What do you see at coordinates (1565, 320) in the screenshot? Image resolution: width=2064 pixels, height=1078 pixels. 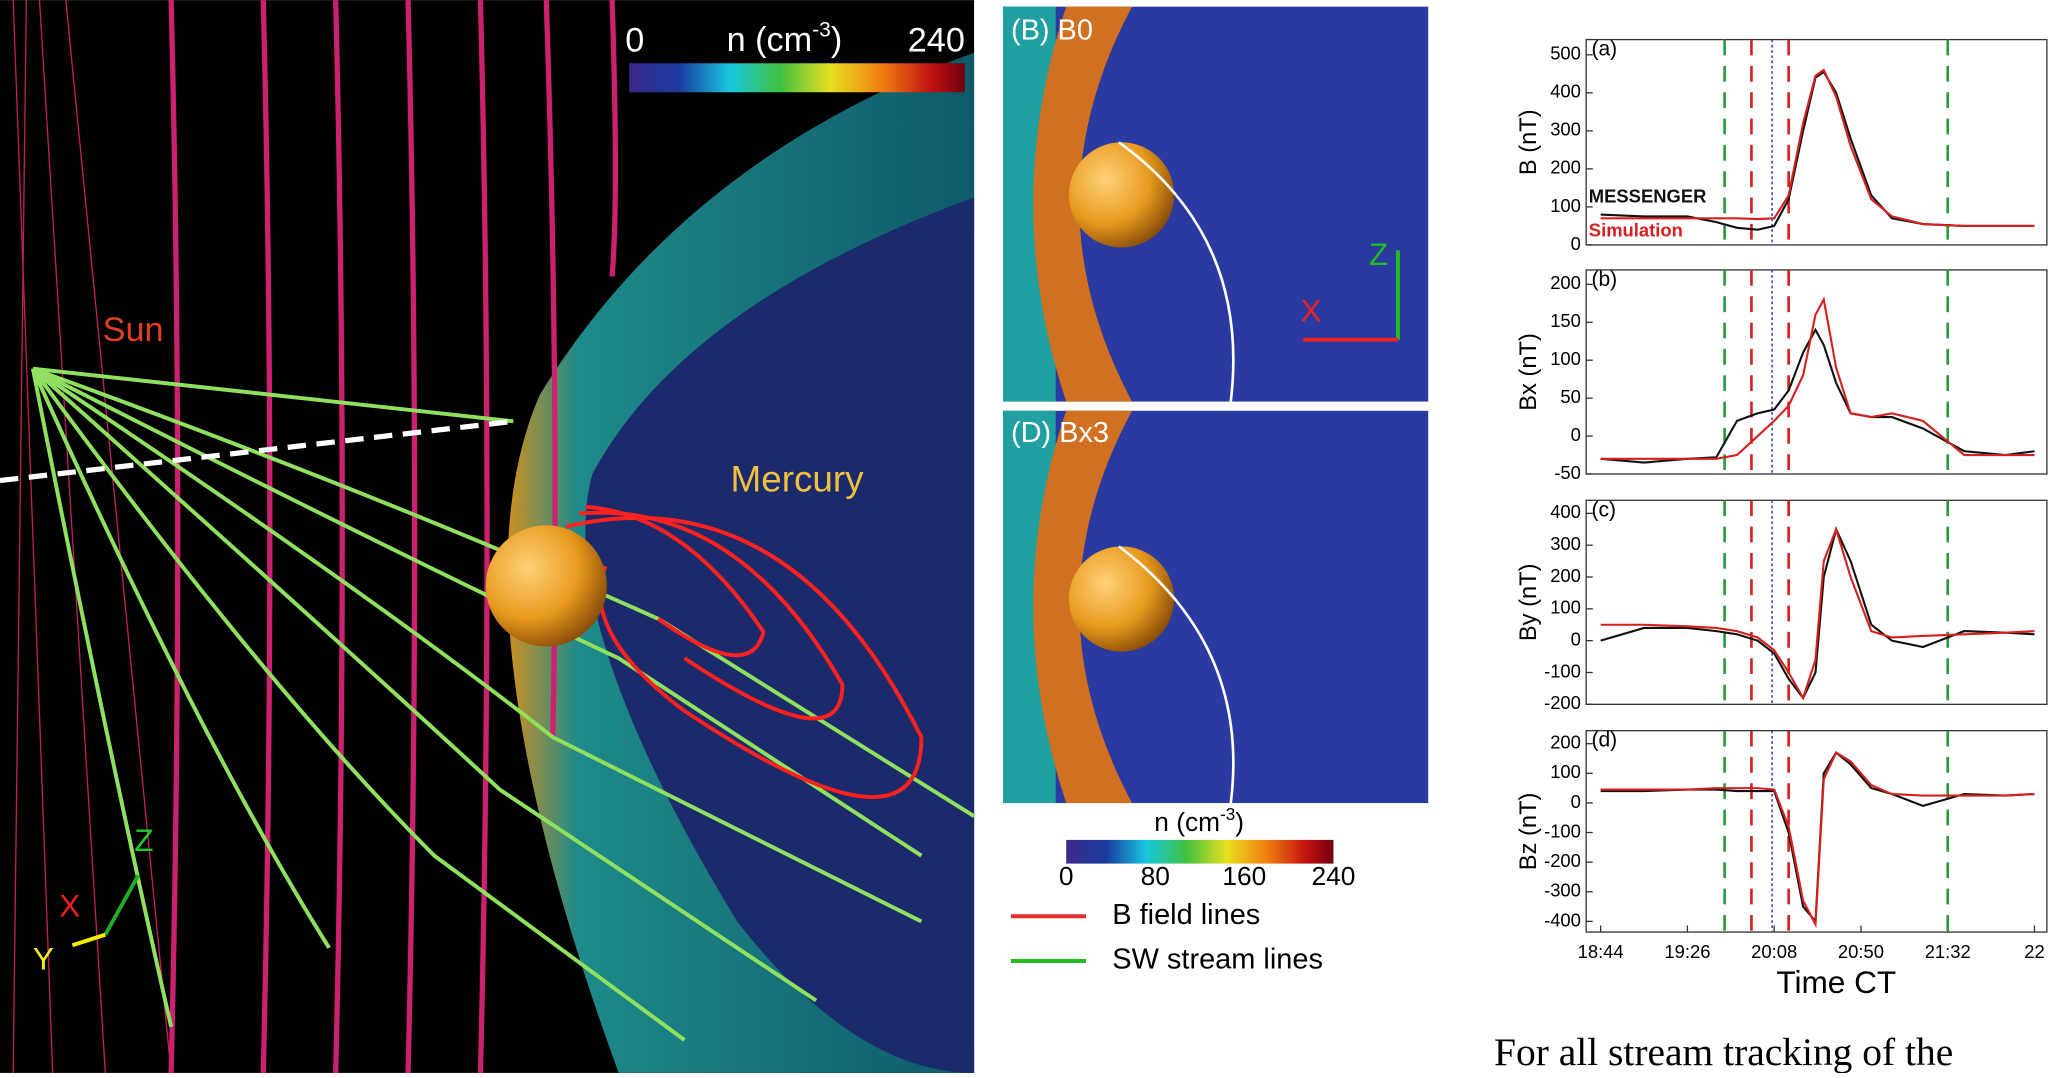 I see `y-tick-label: 150` at bounding box center [1565, 320].